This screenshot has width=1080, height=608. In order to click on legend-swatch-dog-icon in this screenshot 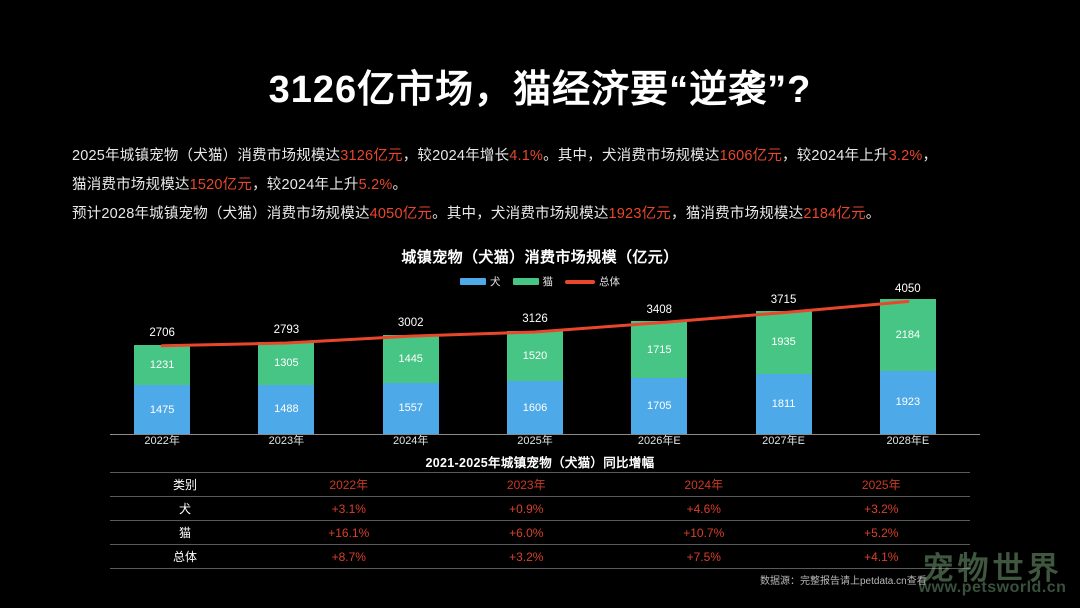, I will do `click(473, 281)`.